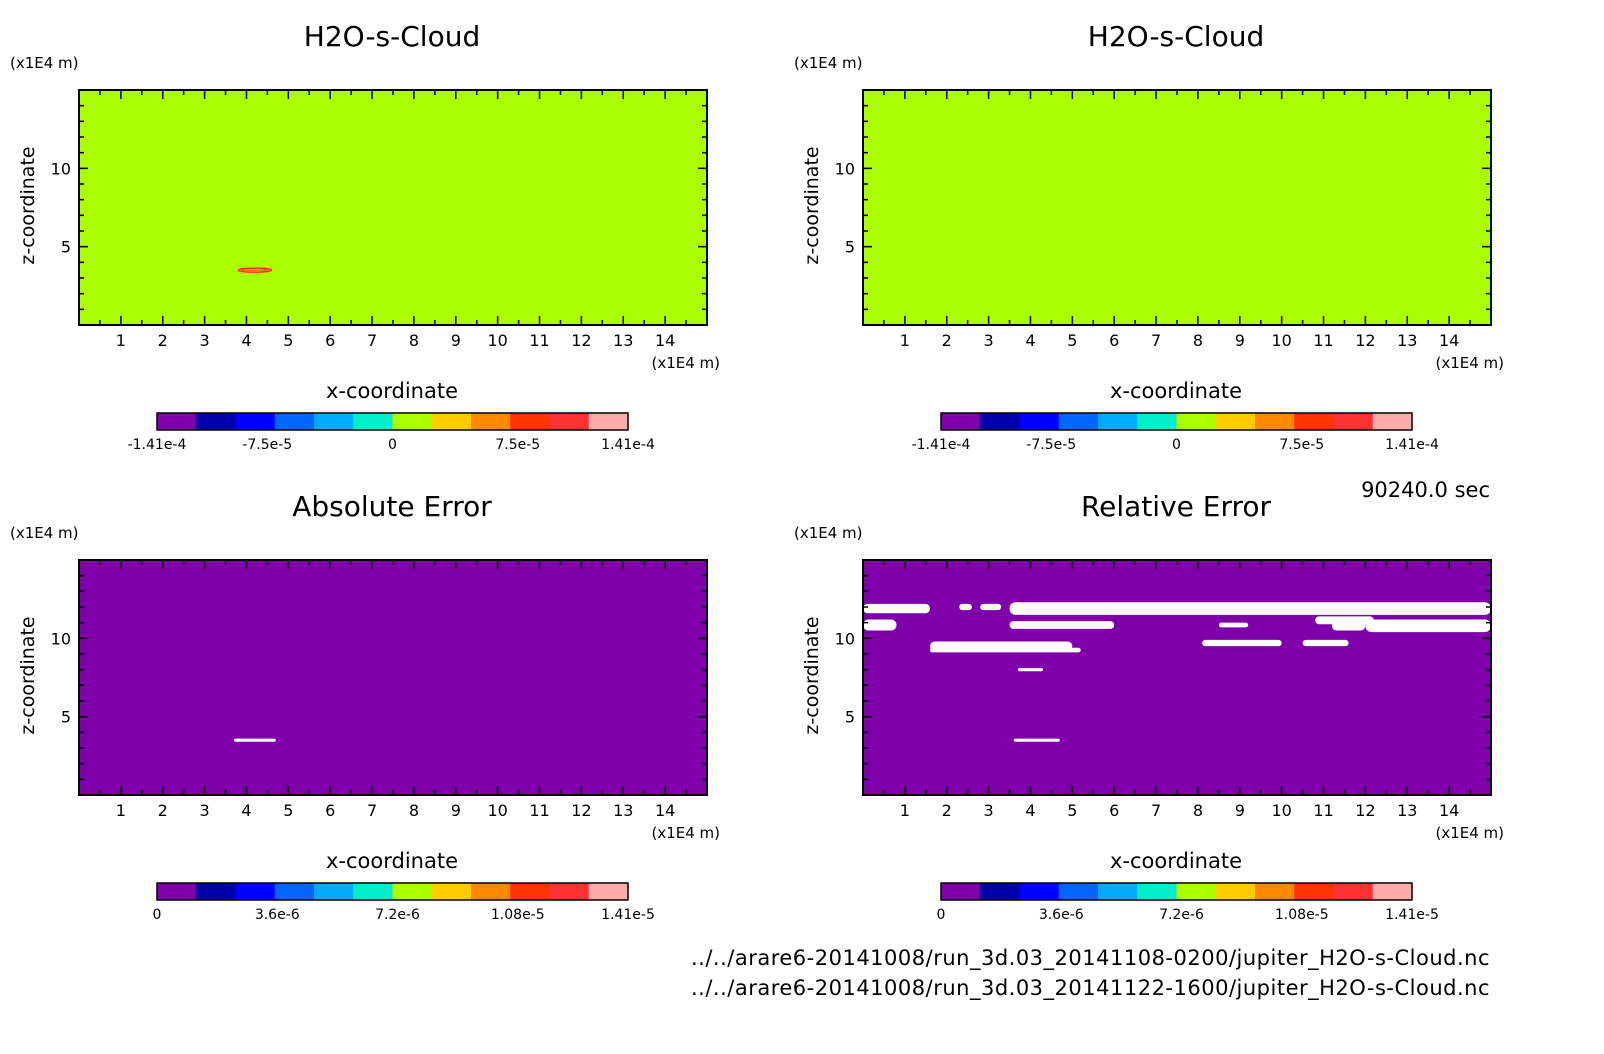  I want to click on y-unit-label: (x1E4 m), so click(44, 533).